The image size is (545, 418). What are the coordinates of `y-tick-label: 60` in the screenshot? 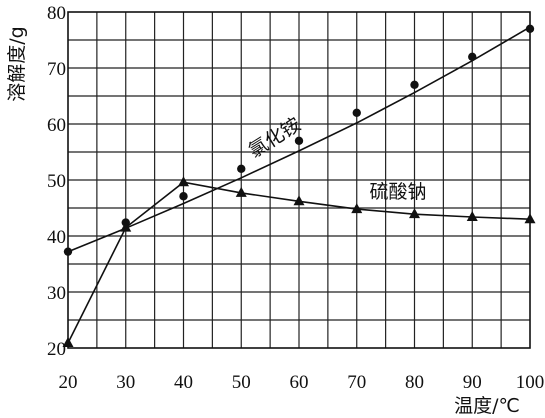 It's located at (56, 125).